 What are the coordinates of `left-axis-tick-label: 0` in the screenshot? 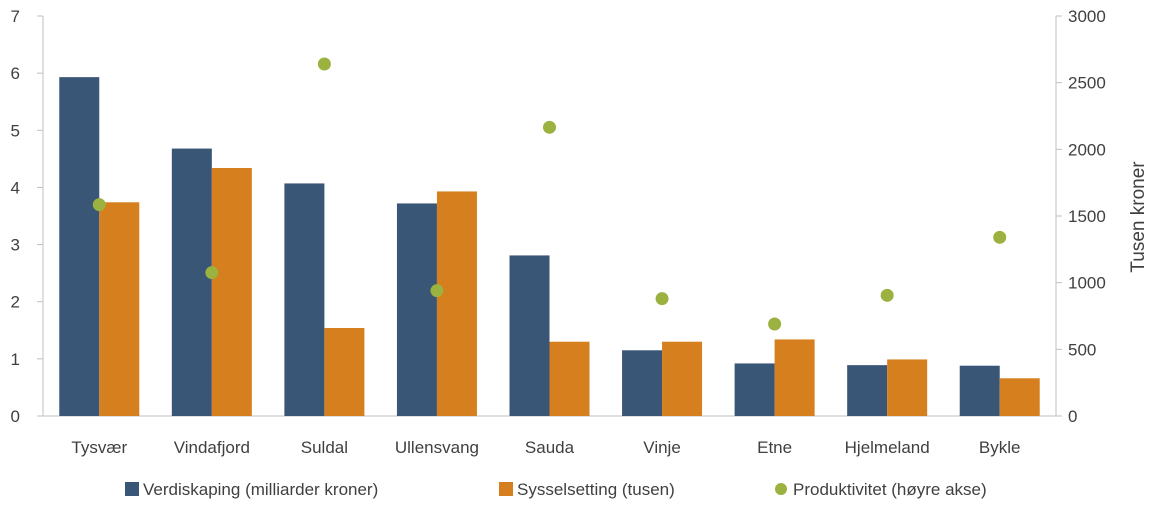 It's located at (15, 416).